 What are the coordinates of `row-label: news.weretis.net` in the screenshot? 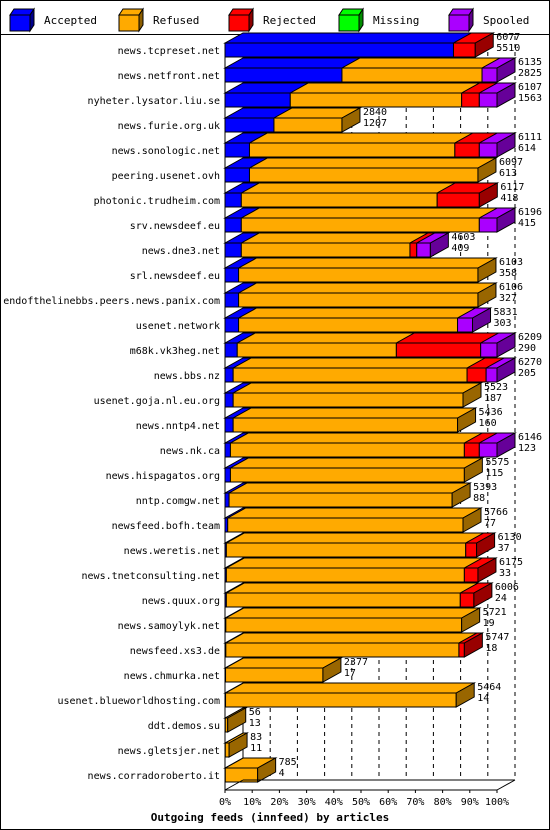 It's located at (172, 551).